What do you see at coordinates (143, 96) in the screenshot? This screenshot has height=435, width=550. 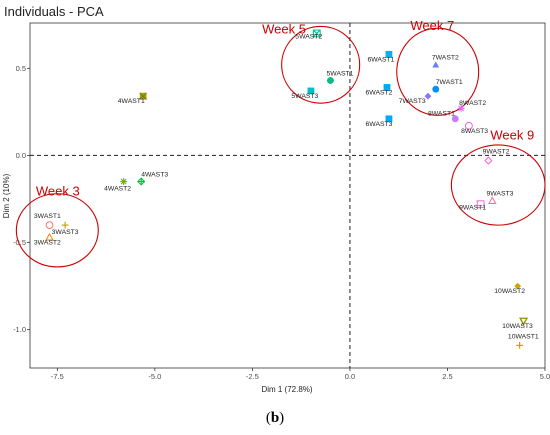 I see `data-point-4wast1` at bounding box center [143, 96].